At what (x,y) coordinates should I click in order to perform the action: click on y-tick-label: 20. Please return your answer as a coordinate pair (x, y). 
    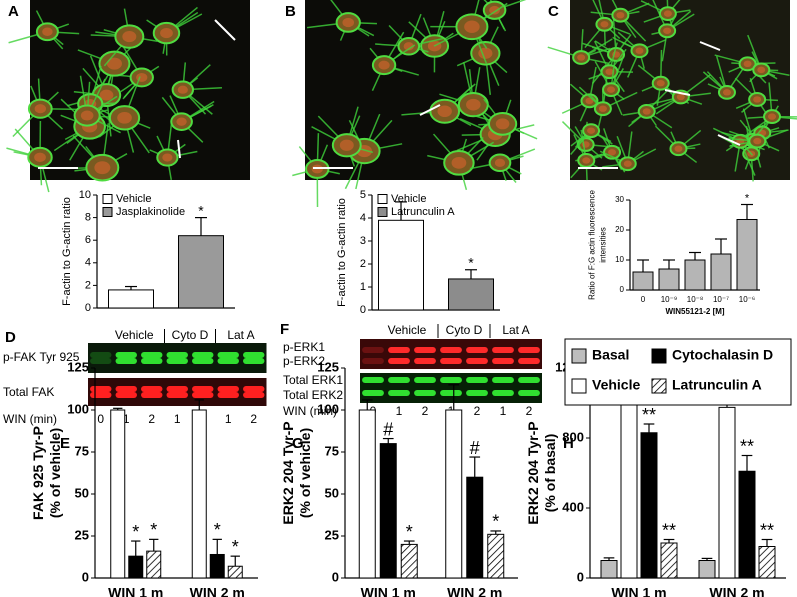
    Looking at the image, I should click on (619, 229).